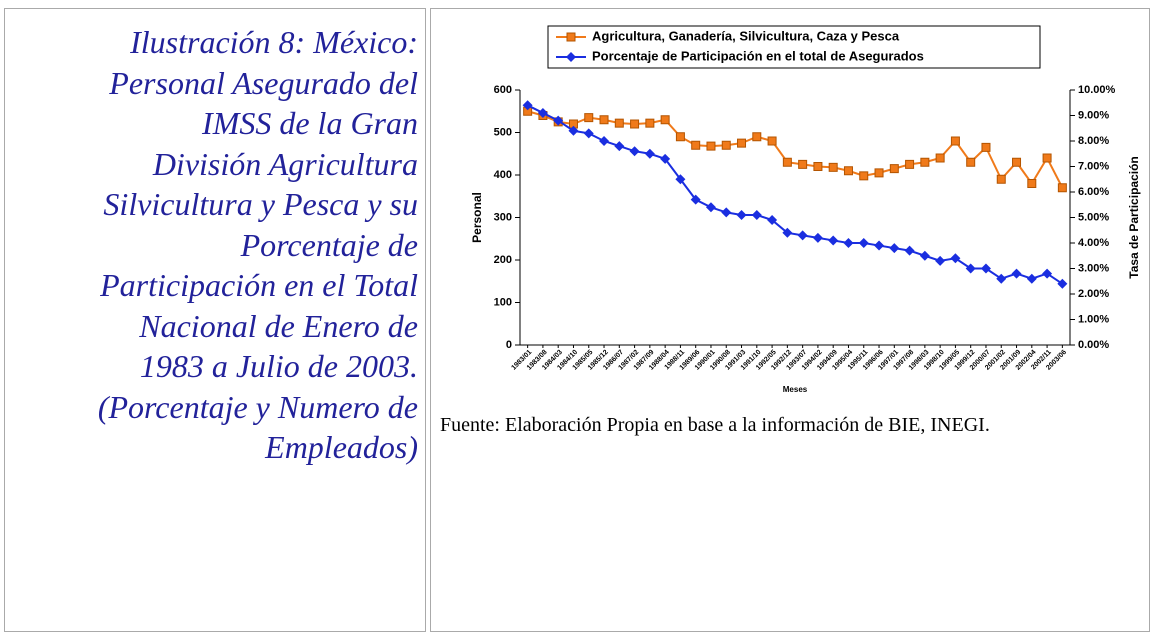 Image resolution: width=1153 pixels, height=632 pixels. Describe the element at coordinates (795, 389) in the screenshot. I see `x-axis-title: Meses` at that location.